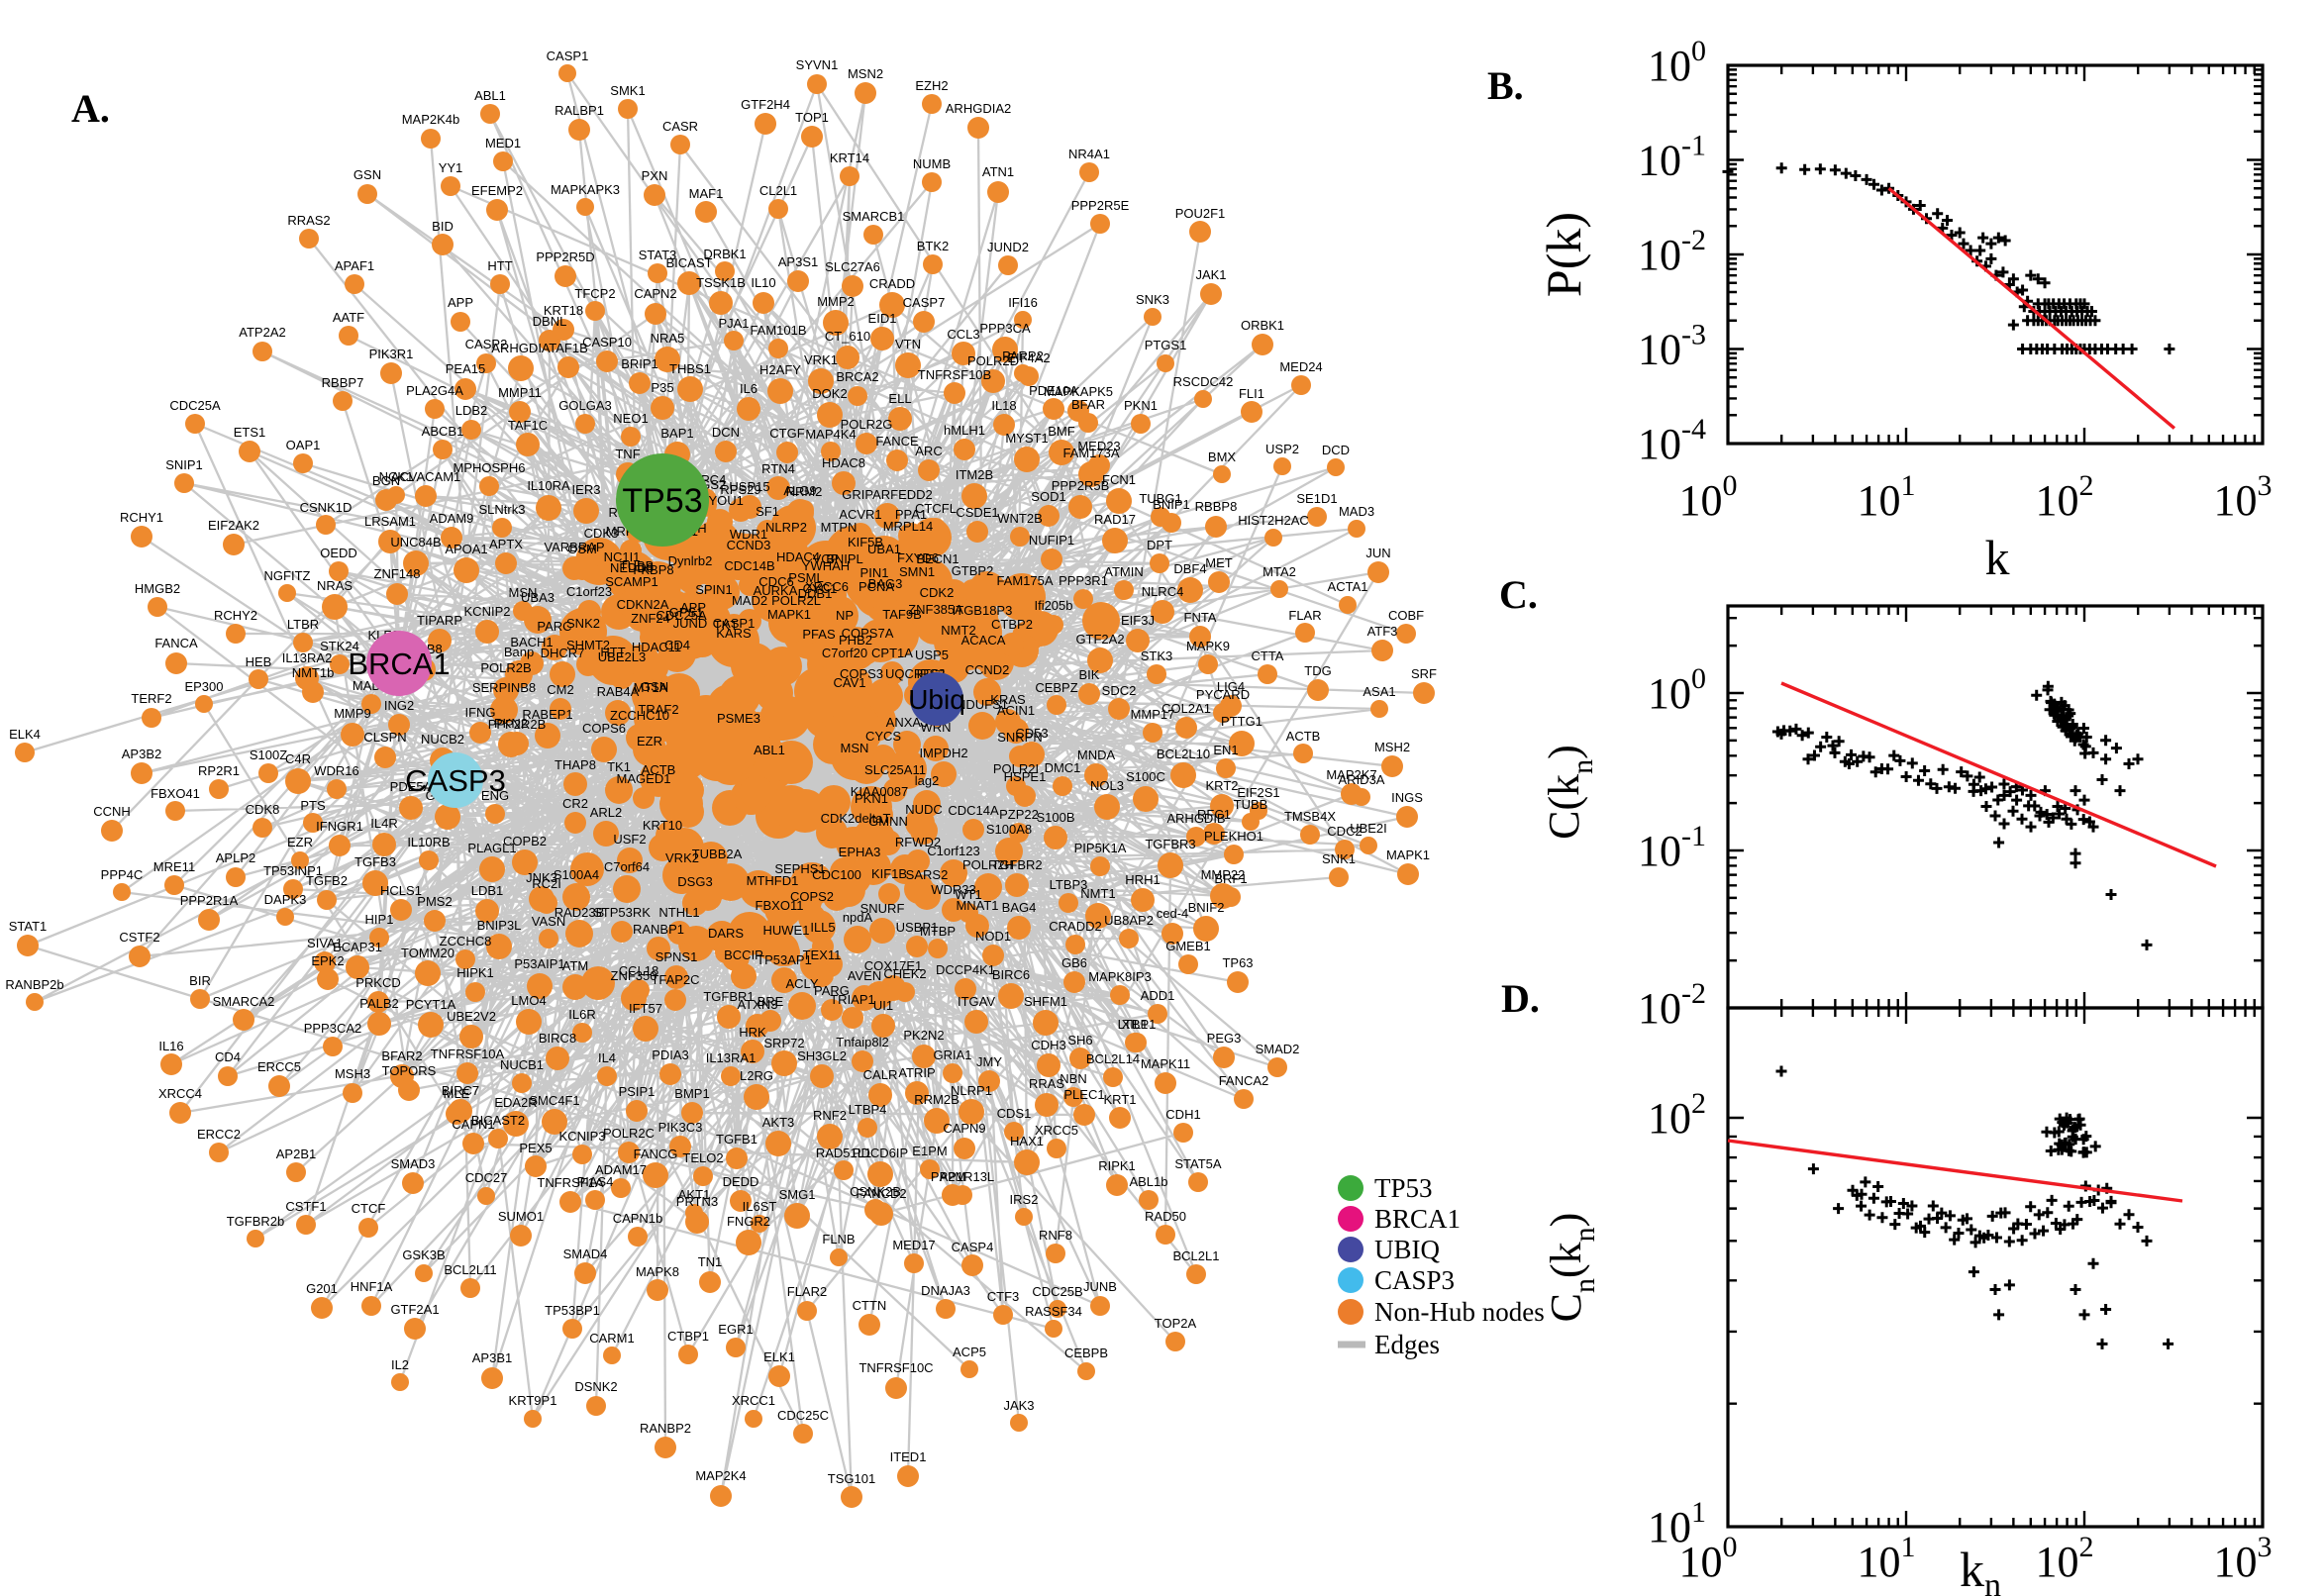  I want to click on svg-text: L2RG, so click(756, 1075).